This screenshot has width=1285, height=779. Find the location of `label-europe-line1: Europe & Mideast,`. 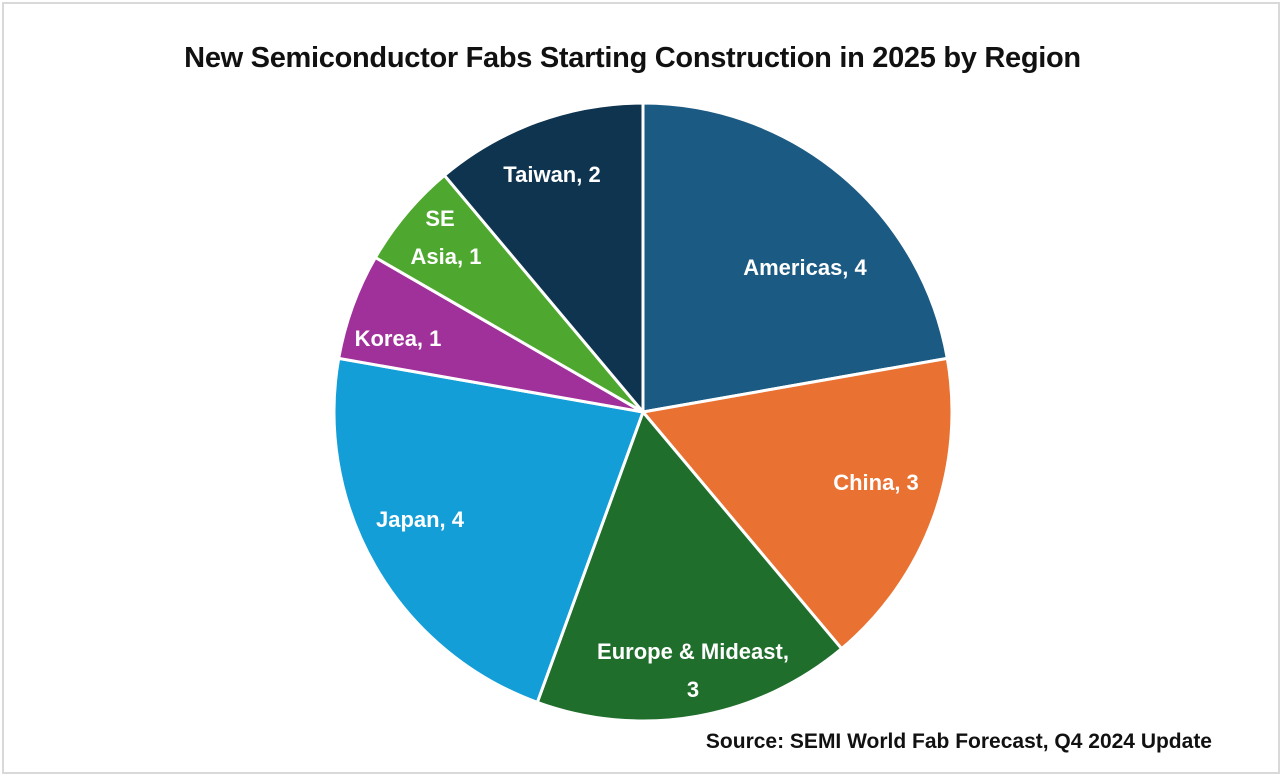

label-europe-line1: Europe & Mideast, is located at coordinates (693, 651).